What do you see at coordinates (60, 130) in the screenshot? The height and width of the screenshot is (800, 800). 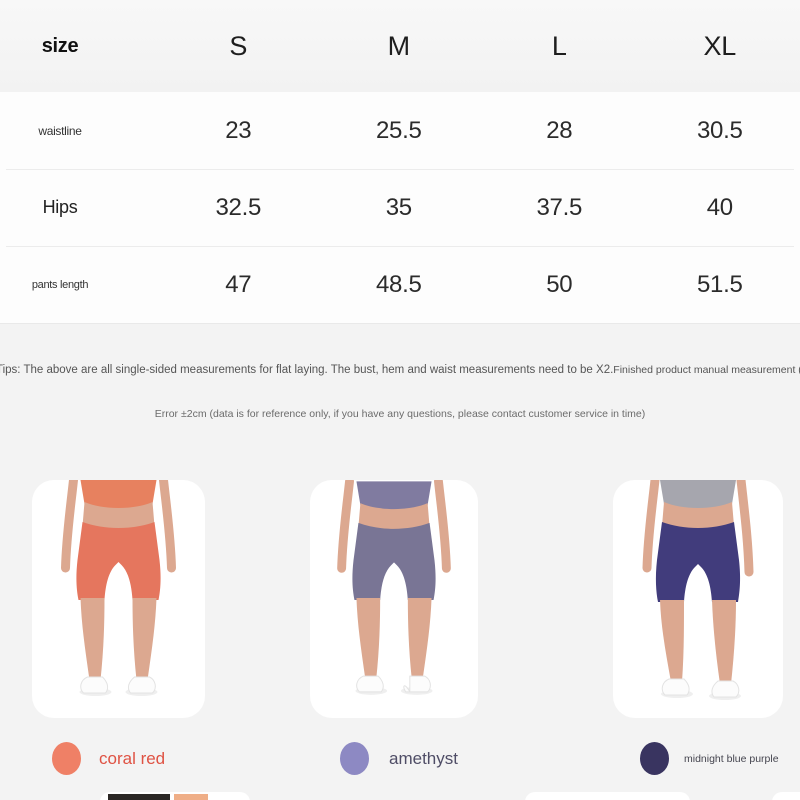 I see `row-label-waistline: waistline` at bounding box center [60, 130].